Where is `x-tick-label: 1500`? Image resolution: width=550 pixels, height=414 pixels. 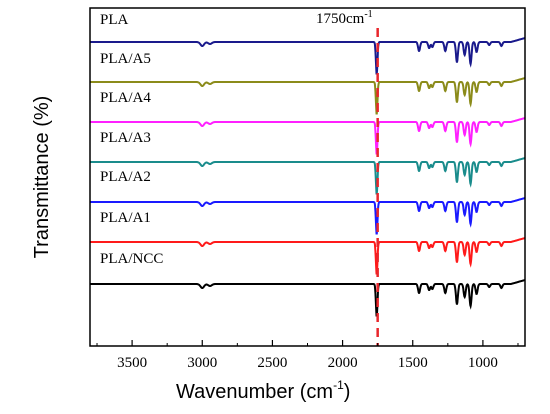 x-tick-label: 1500 is located at coordinates (413, 363).